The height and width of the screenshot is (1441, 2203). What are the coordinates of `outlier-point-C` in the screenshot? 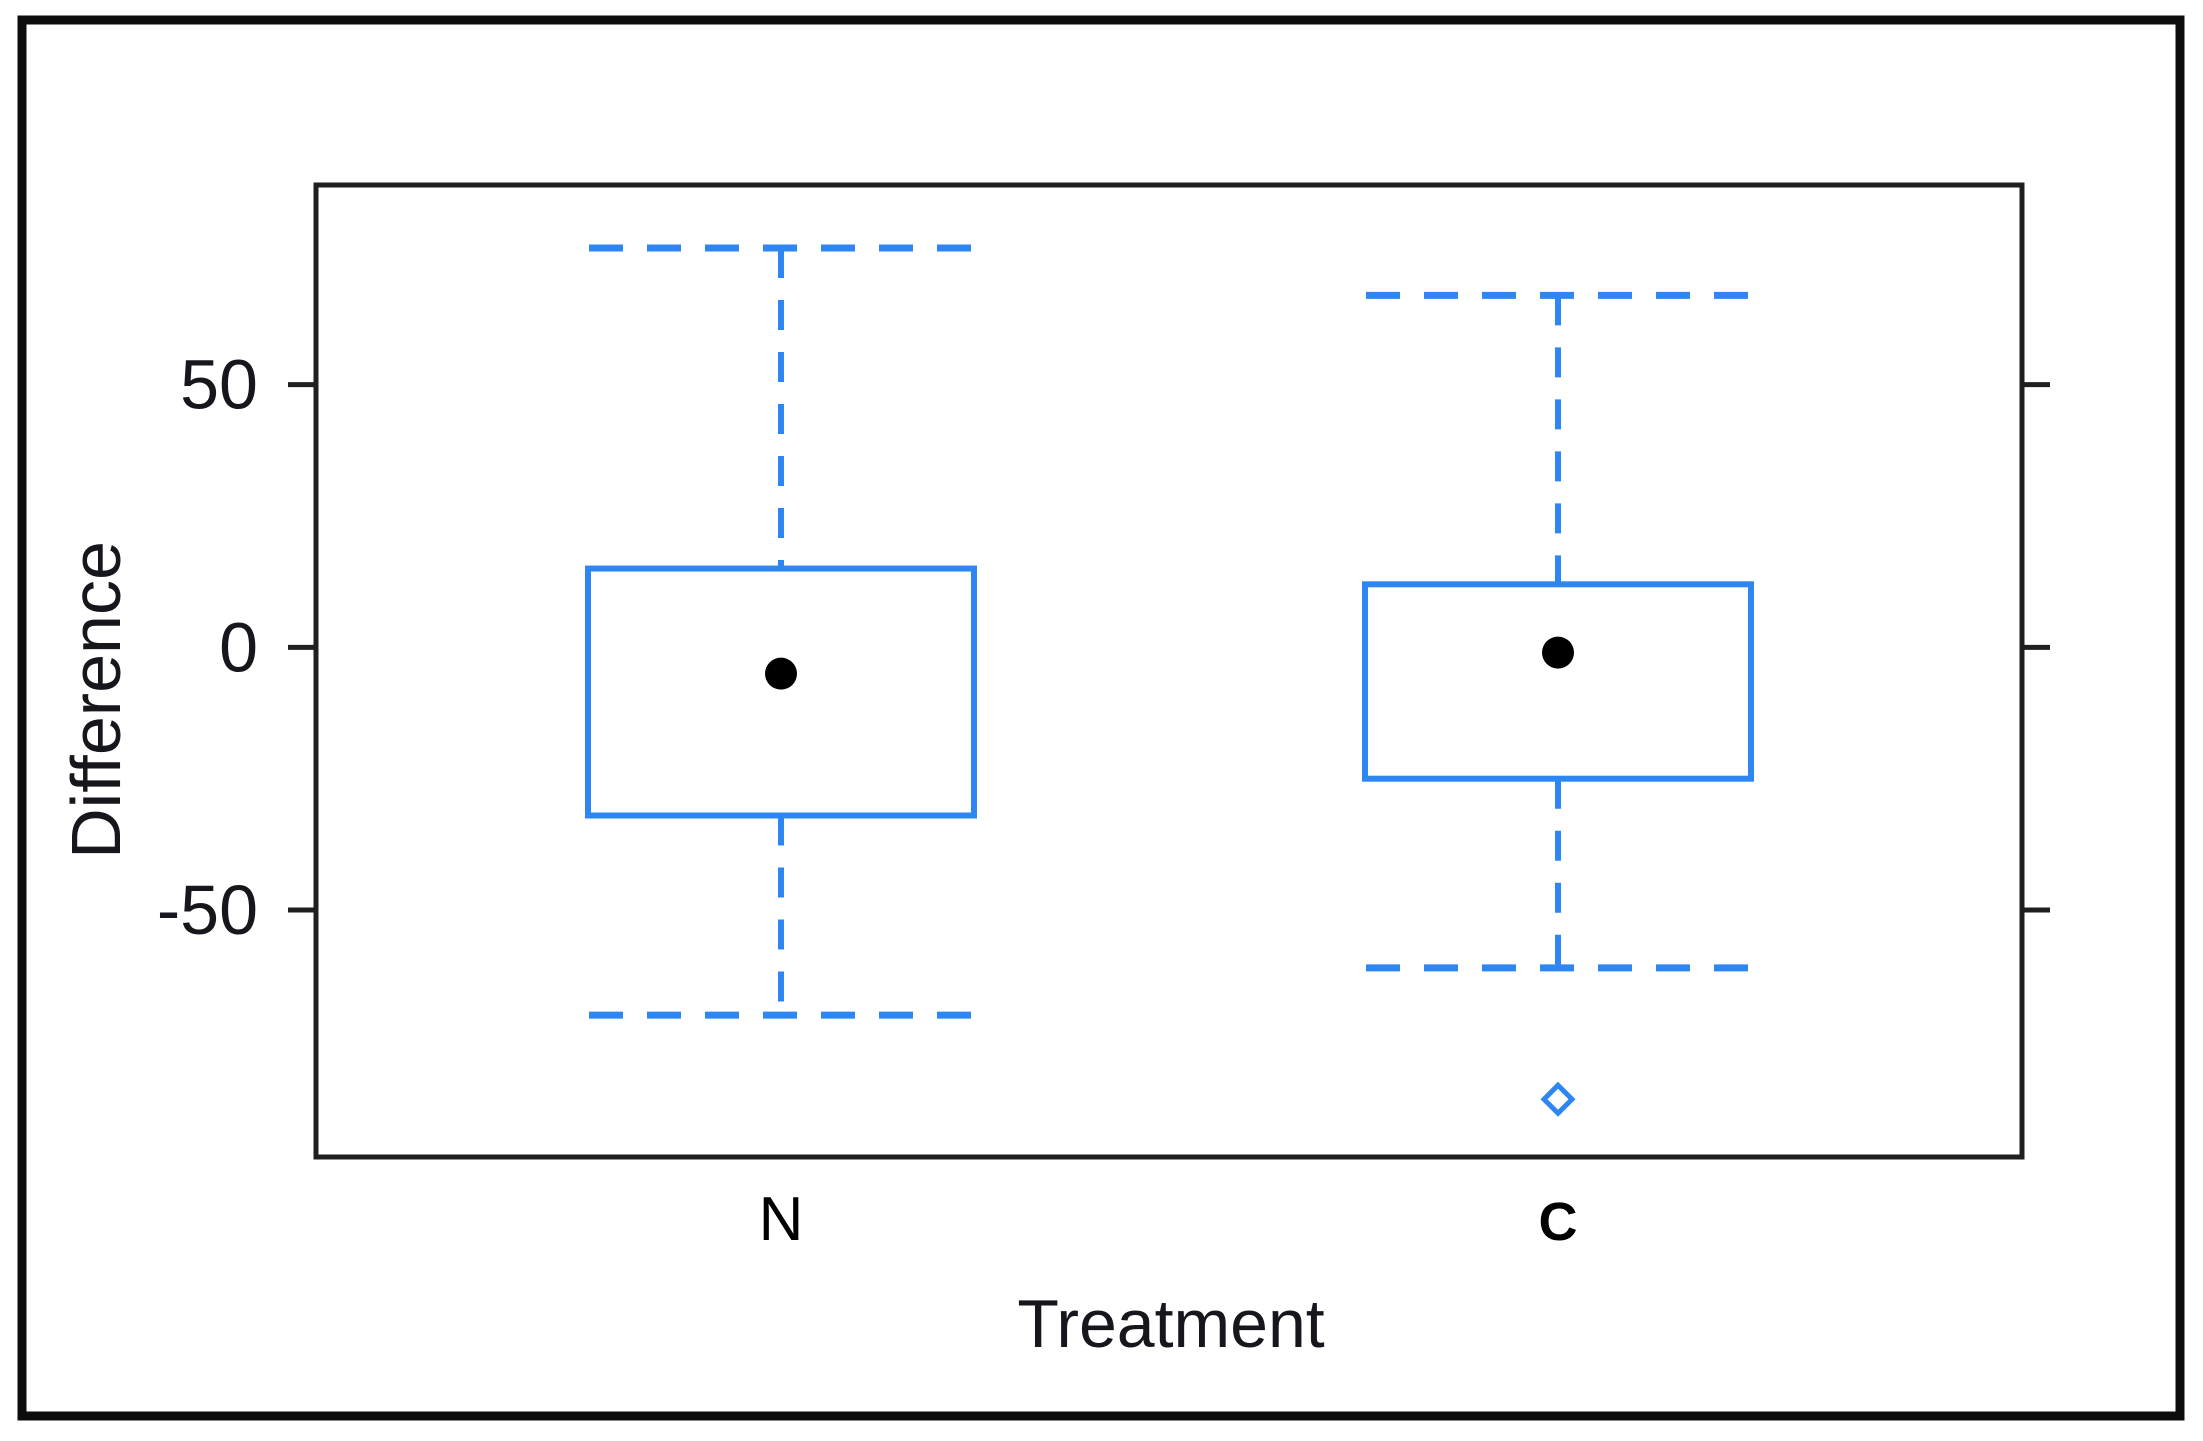 It's located at (1558, 1099).